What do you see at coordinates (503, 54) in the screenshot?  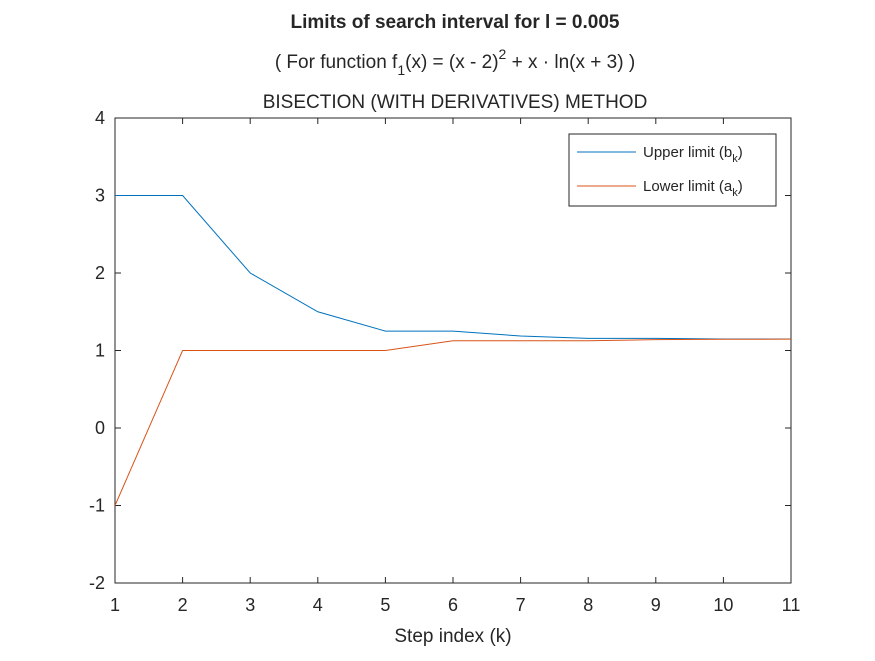 I see `subtitle-superscript: 2` at bounding box center [503, 54].